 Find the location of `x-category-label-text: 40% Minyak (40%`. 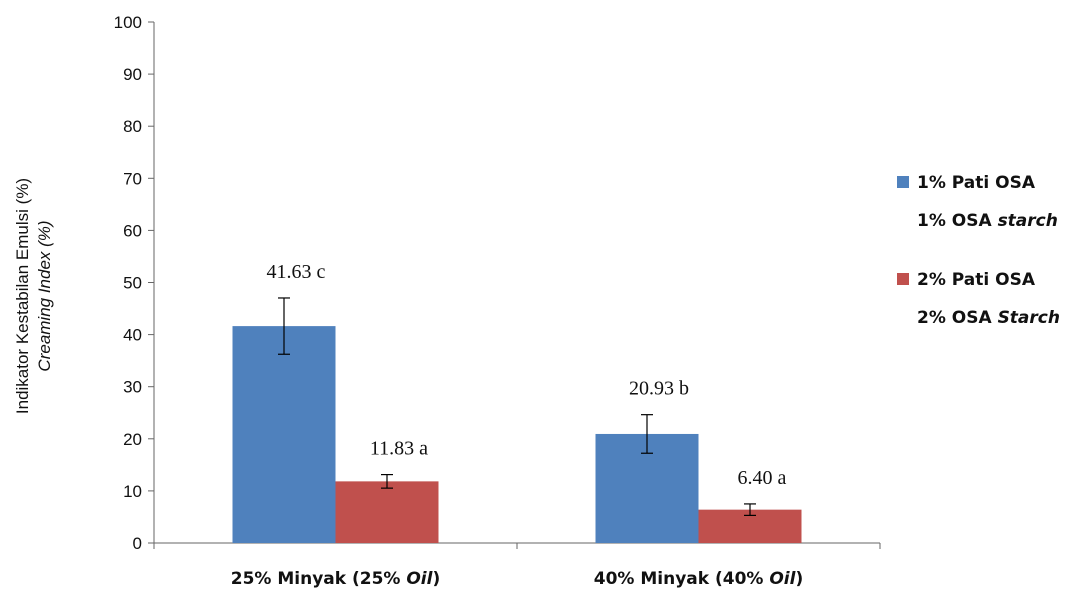

x-category-label-text: 40% Minyak (40% is located at coordinates (682, 579).